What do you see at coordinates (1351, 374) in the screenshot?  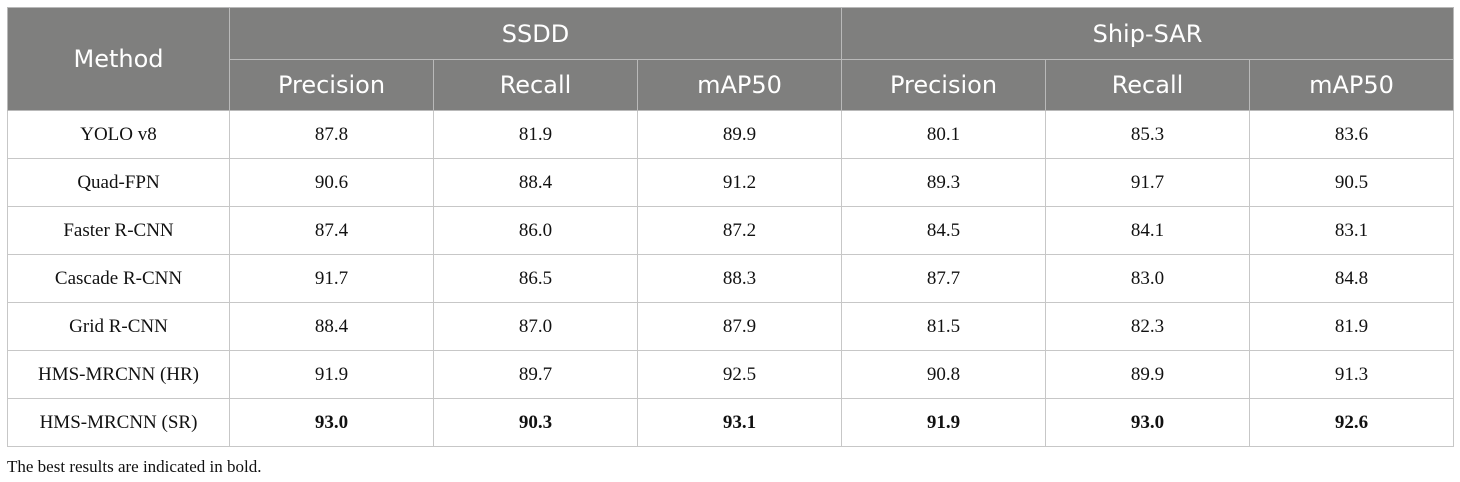 I see `value-cell: 91.3` at bounding box center [1351, 374].